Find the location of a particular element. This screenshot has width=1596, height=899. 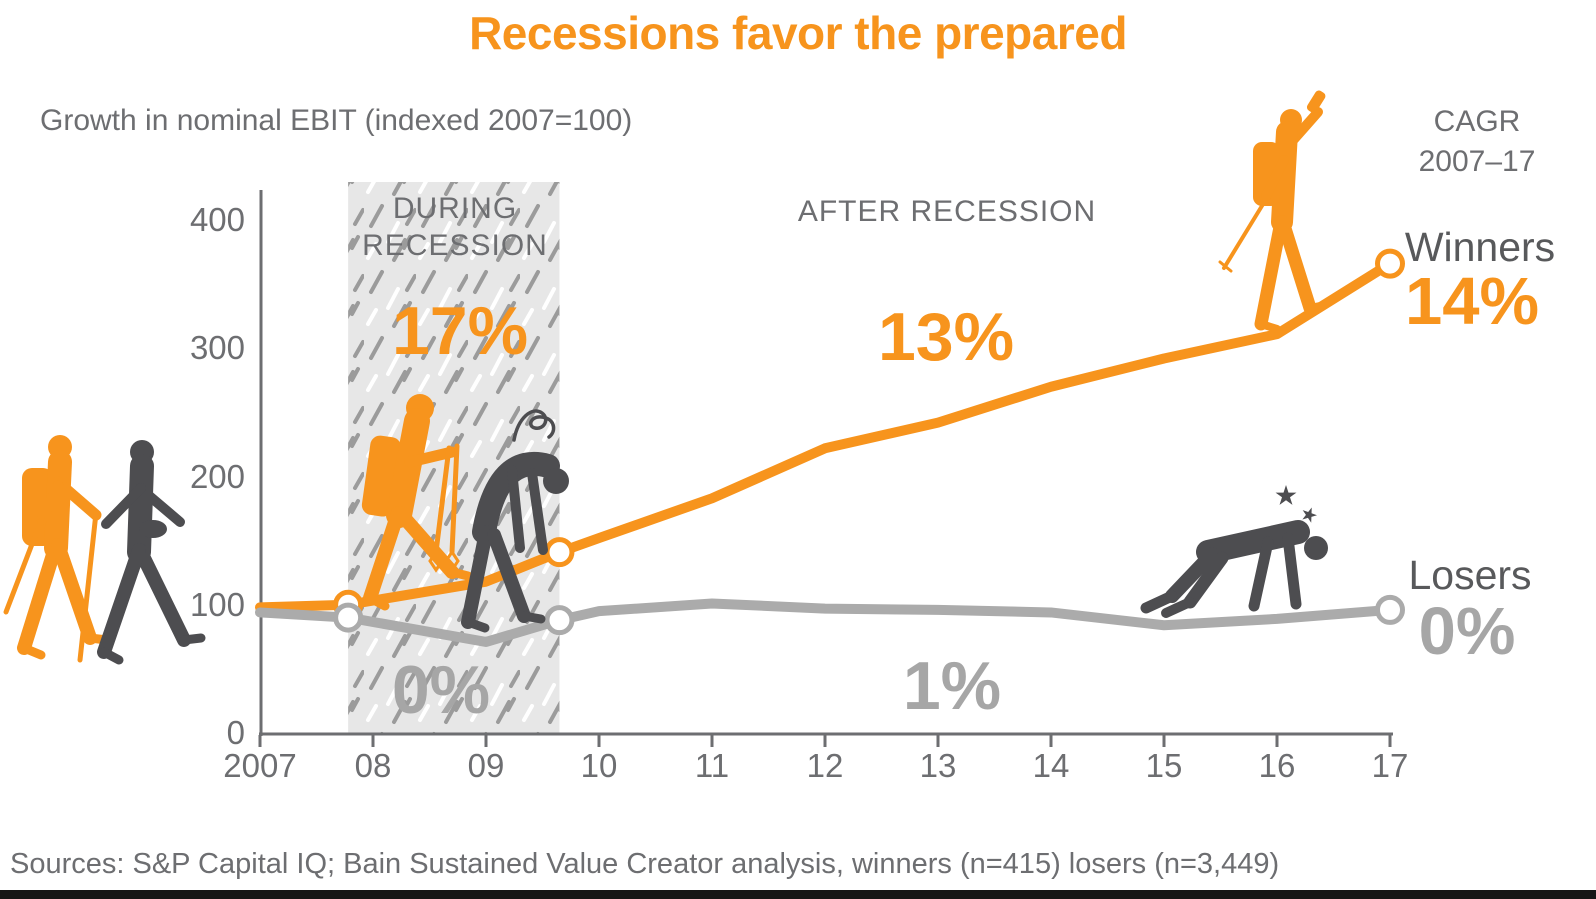

x-axis-tick-label: 15 is located at coordinates (1164, 765).